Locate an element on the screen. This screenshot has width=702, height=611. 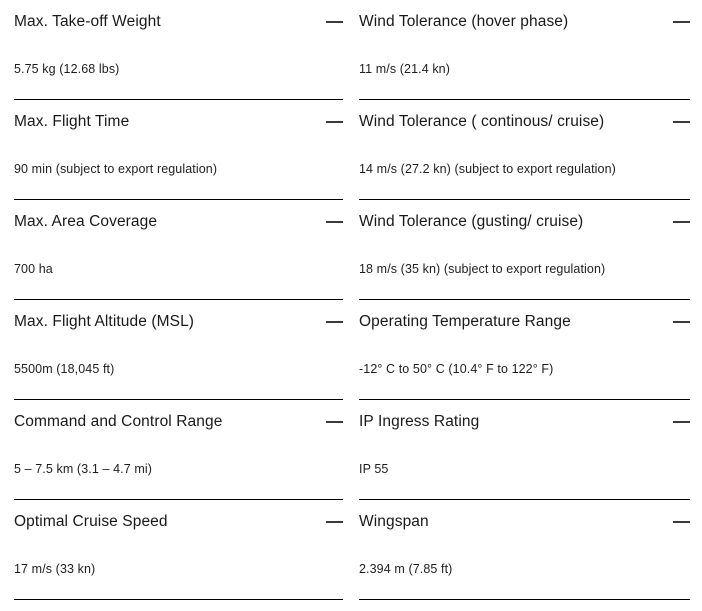
spec-title: Max. Flight Time is located at coordinates (72, 121).